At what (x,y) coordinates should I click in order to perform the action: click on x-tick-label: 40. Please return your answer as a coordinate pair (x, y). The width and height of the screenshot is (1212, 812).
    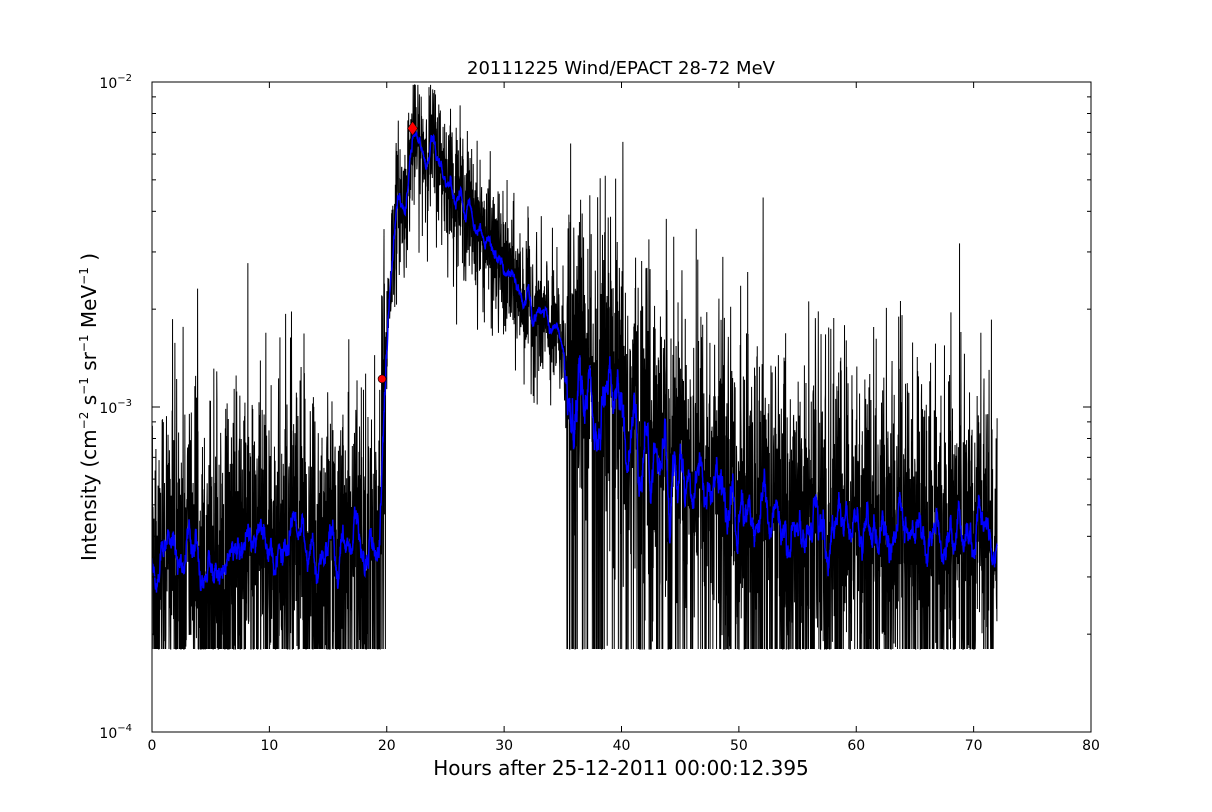
    Looking at the image, I should click on (622, 746).